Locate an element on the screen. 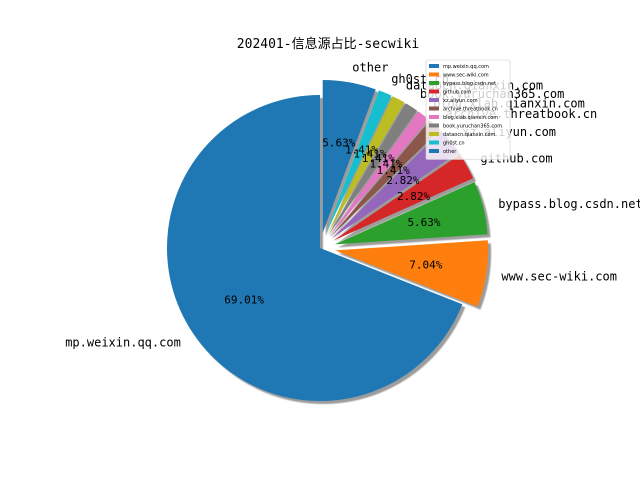 This screenshot has height=480, width=640. wedge-gh0st-cn is located at coordinates (358, 162).